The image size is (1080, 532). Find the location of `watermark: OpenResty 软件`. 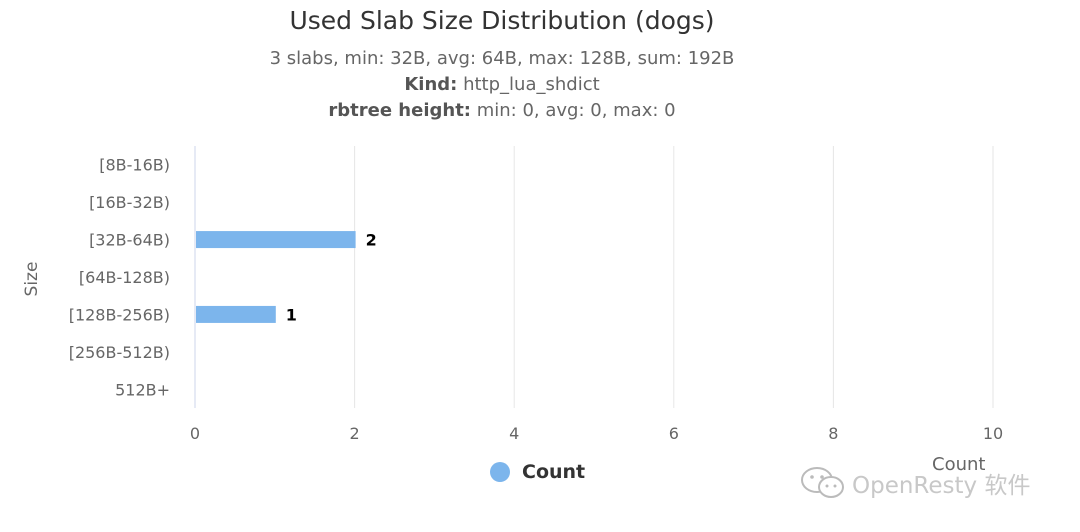

watermark: OpenResty 软件 is located at coordinates (915, 483).